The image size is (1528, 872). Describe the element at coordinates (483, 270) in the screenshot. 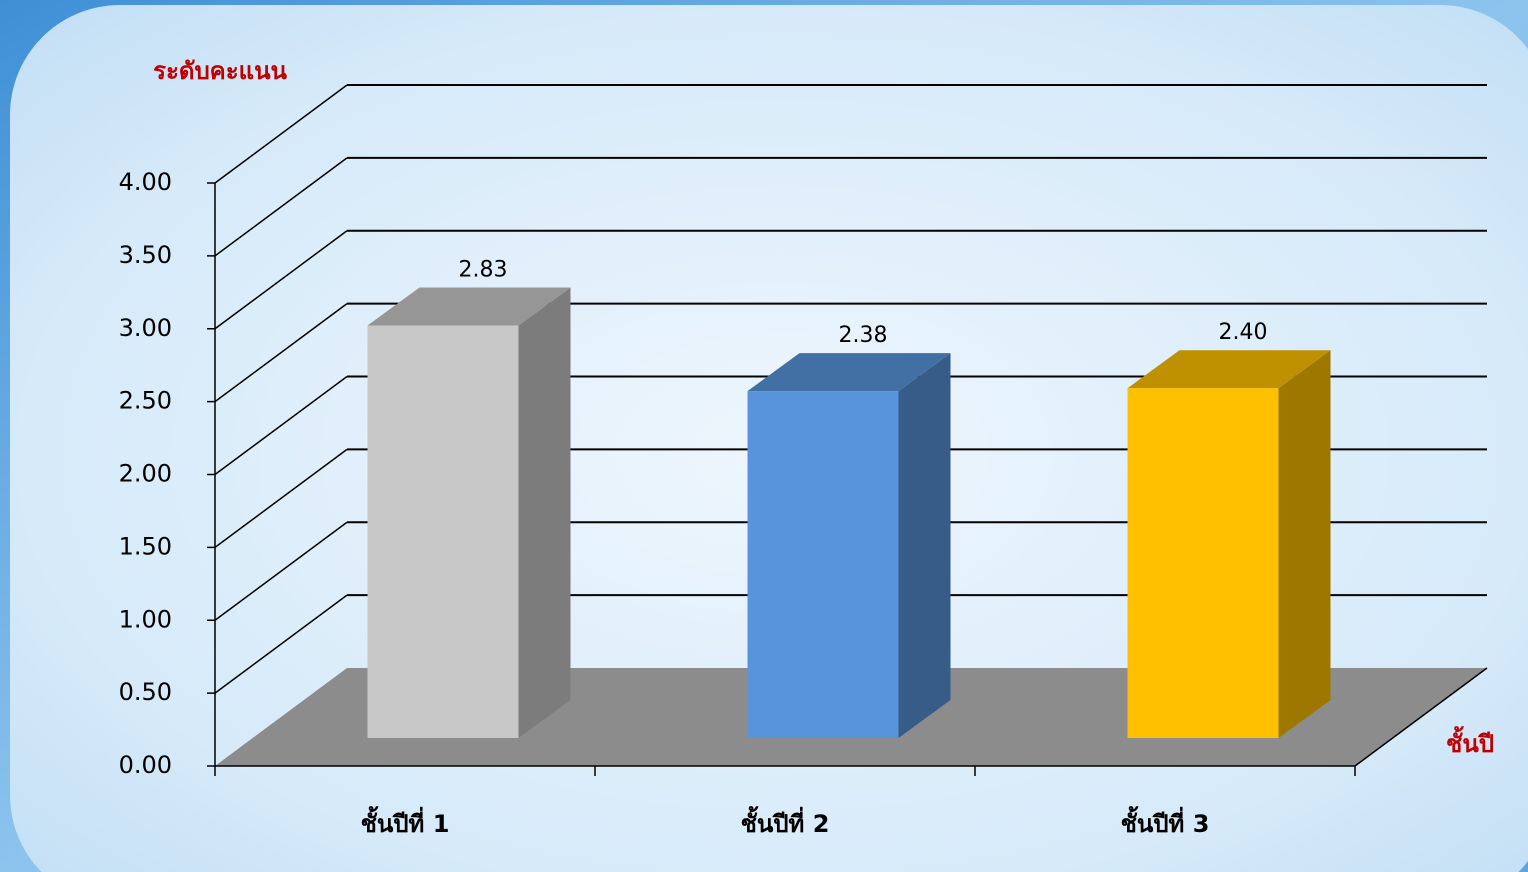

I see `value-label: 2.83` at that location.